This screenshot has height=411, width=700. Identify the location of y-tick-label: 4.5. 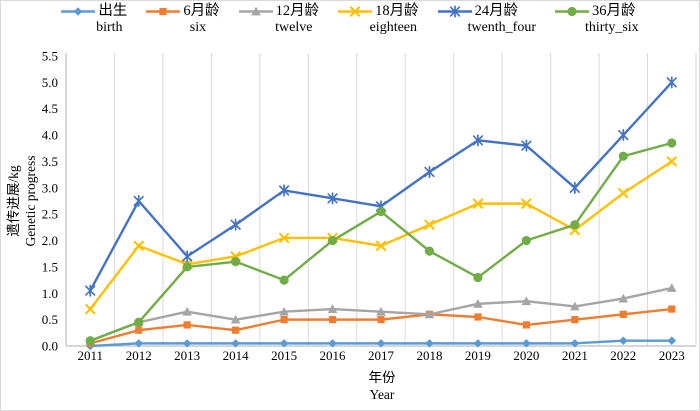
(50, 108).